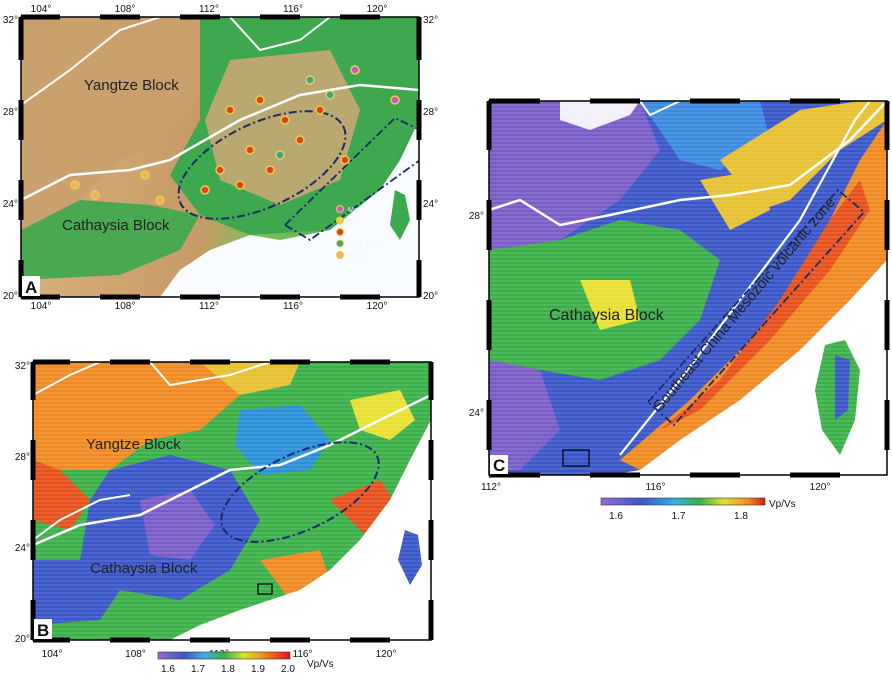 This screenshot has height=695, width=892. Describe the element at coordinates (683, 501) in the screenshot. I see `colorbar-c-ramp` at that location.